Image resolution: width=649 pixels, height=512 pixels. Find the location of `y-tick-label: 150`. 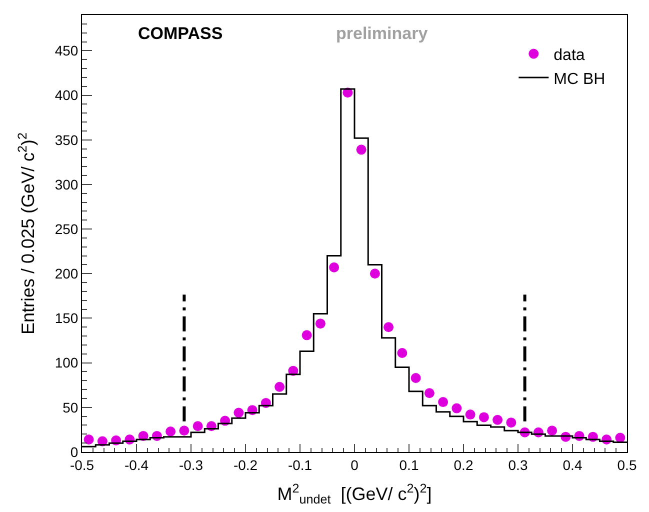

y-tick-label: 150 is located at coordinates (66, 318).